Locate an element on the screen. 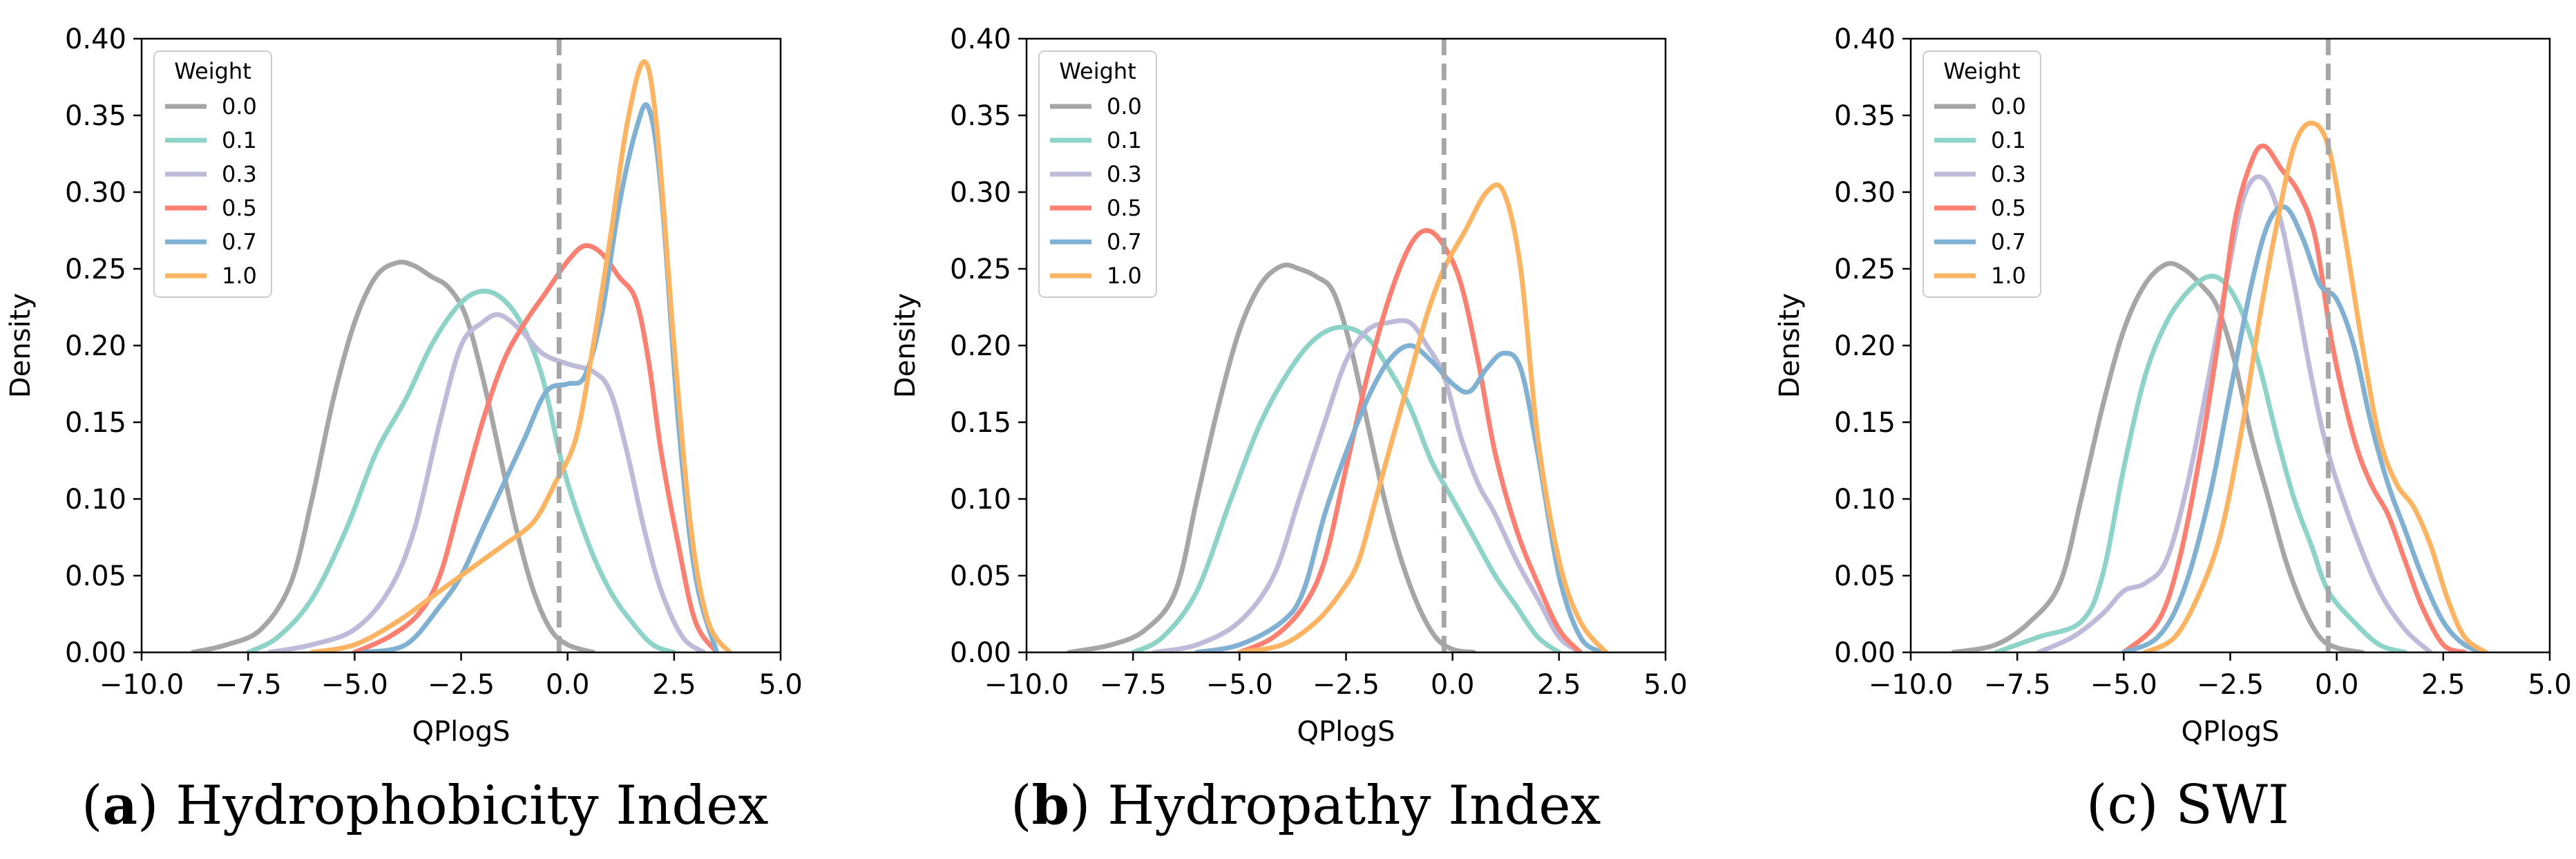  x-tick-label-c-3: −2.5 is located at coordinates (2231, 685).